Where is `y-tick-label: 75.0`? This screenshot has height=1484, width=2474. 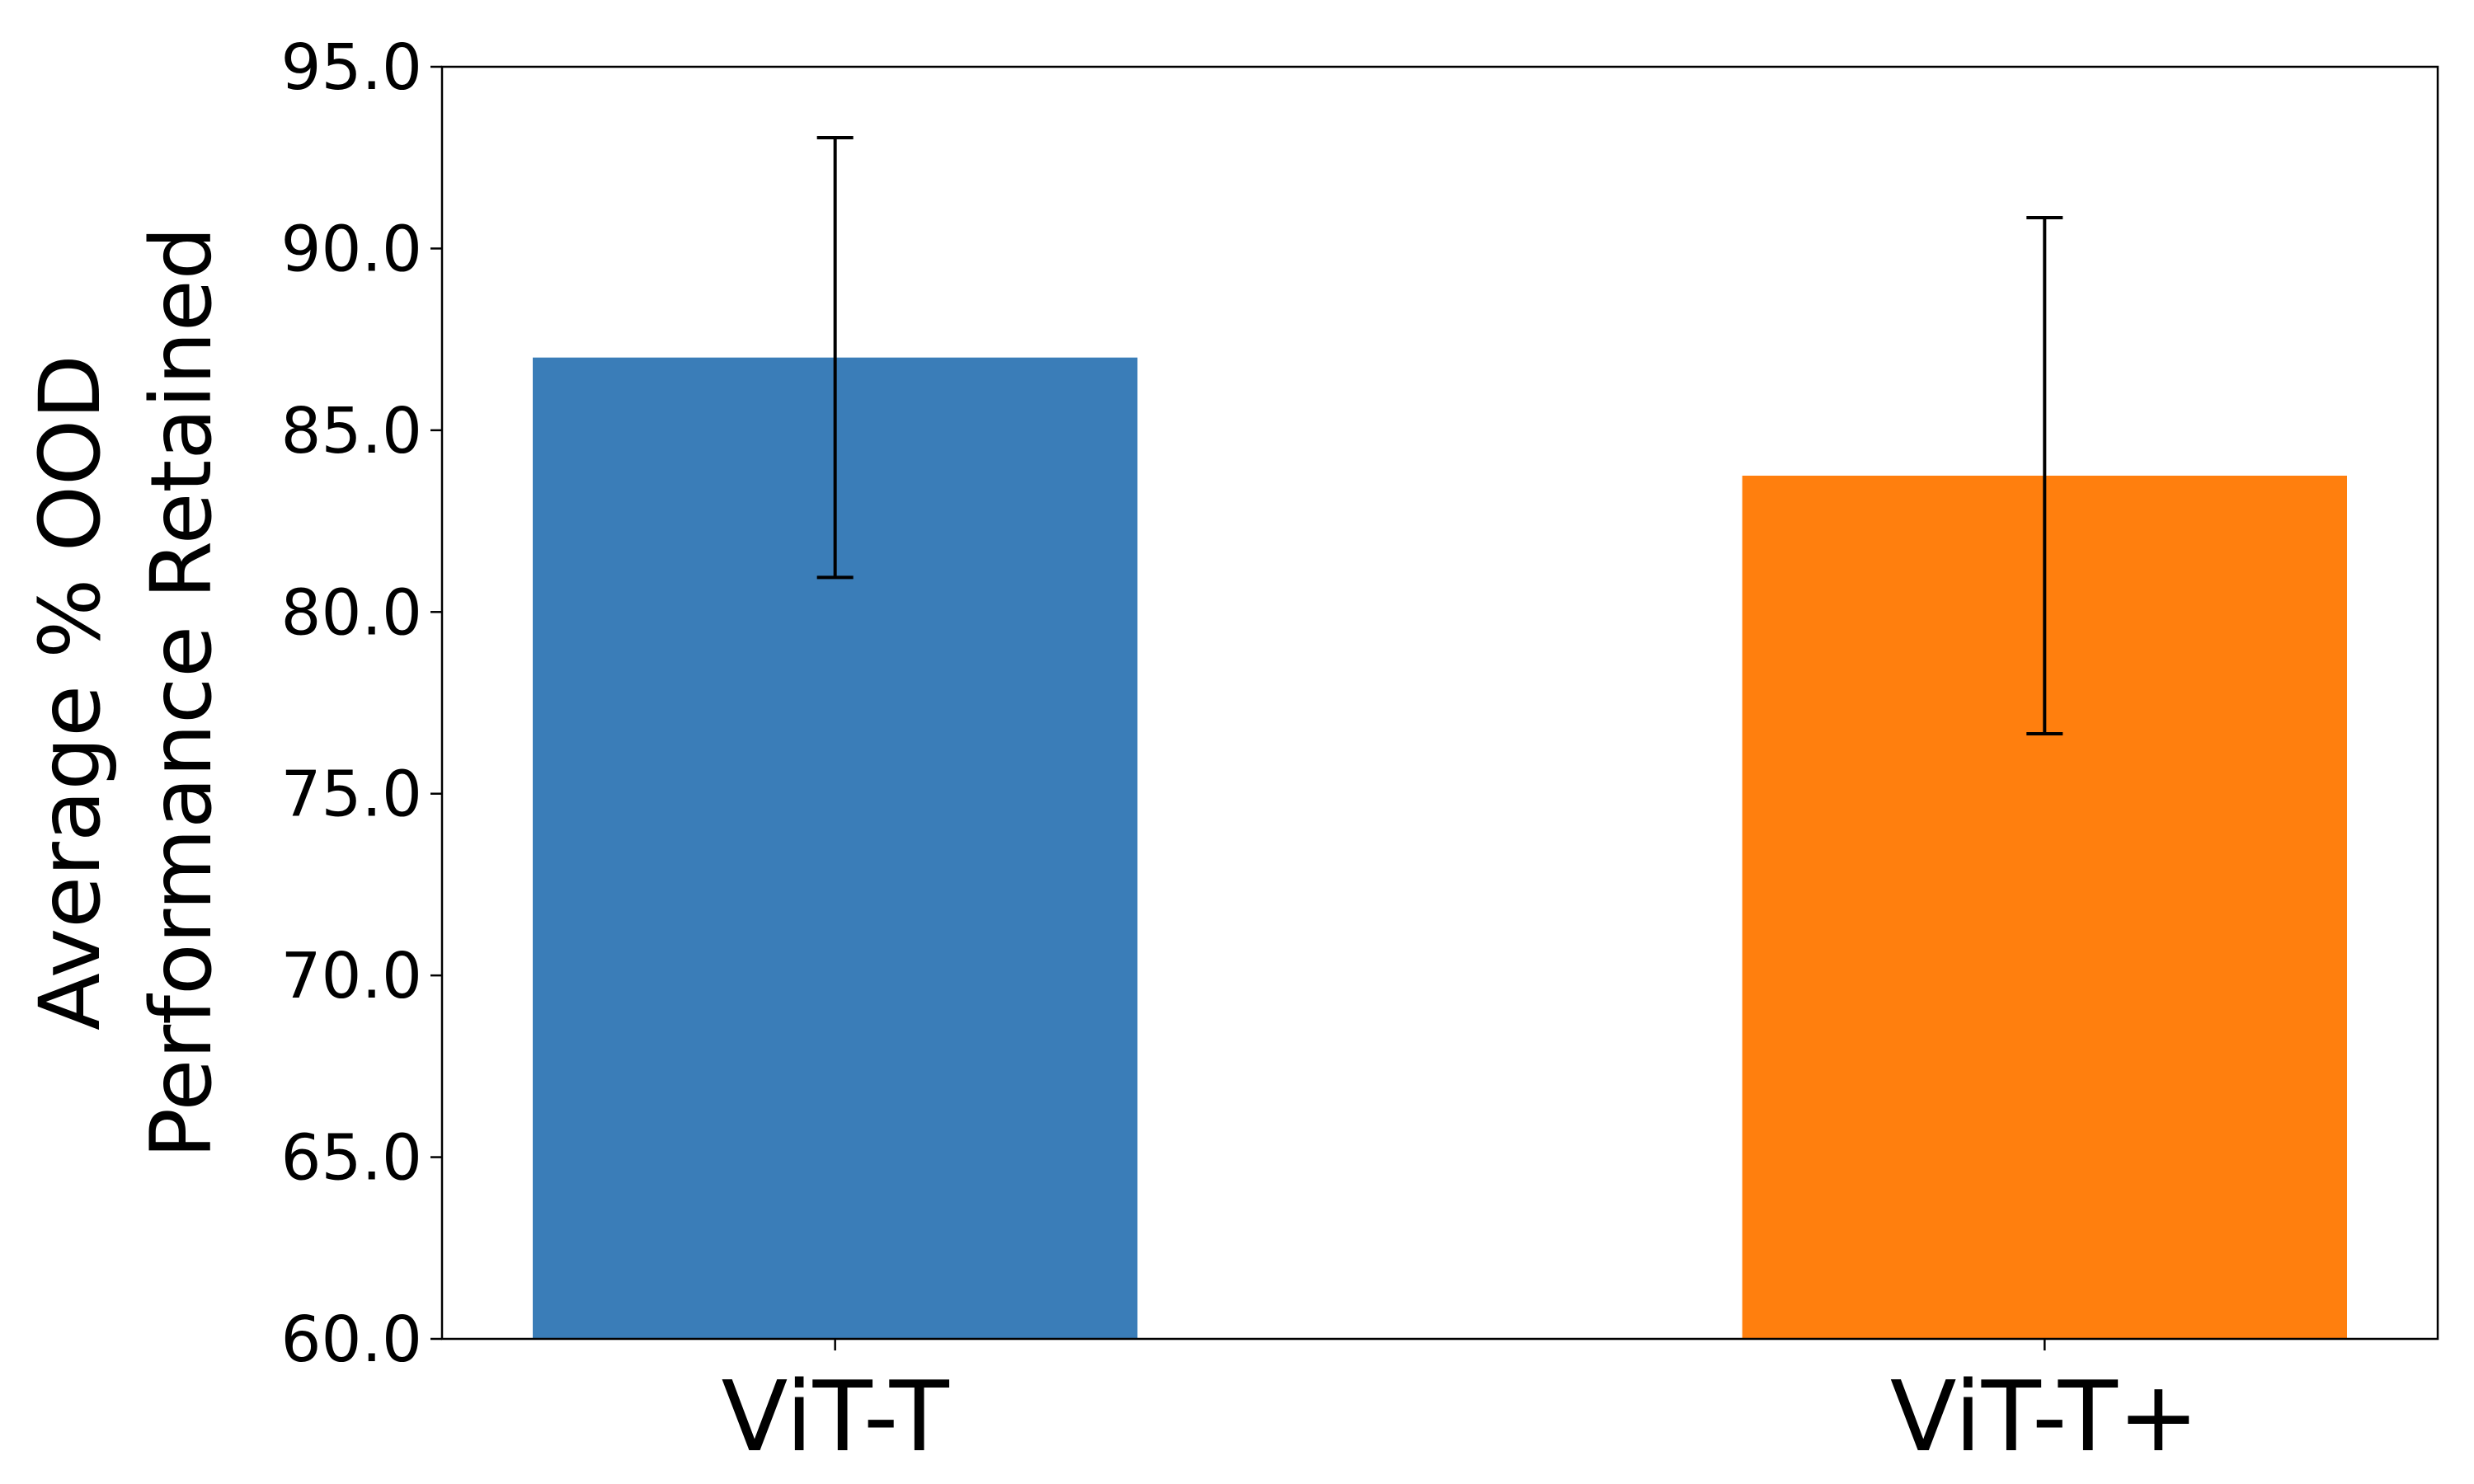
y-tick-label: 75.0 is located at coordinates (351, 795).